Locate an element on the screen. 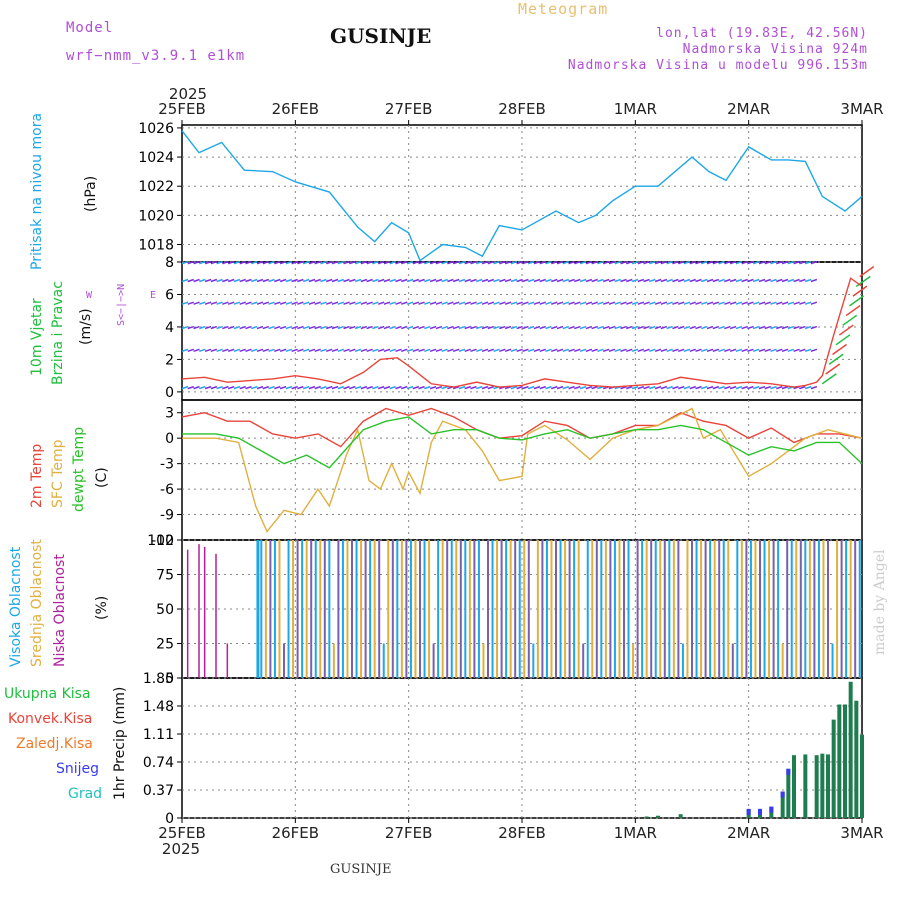  model-label: Model is located at coordinates (90, 28).